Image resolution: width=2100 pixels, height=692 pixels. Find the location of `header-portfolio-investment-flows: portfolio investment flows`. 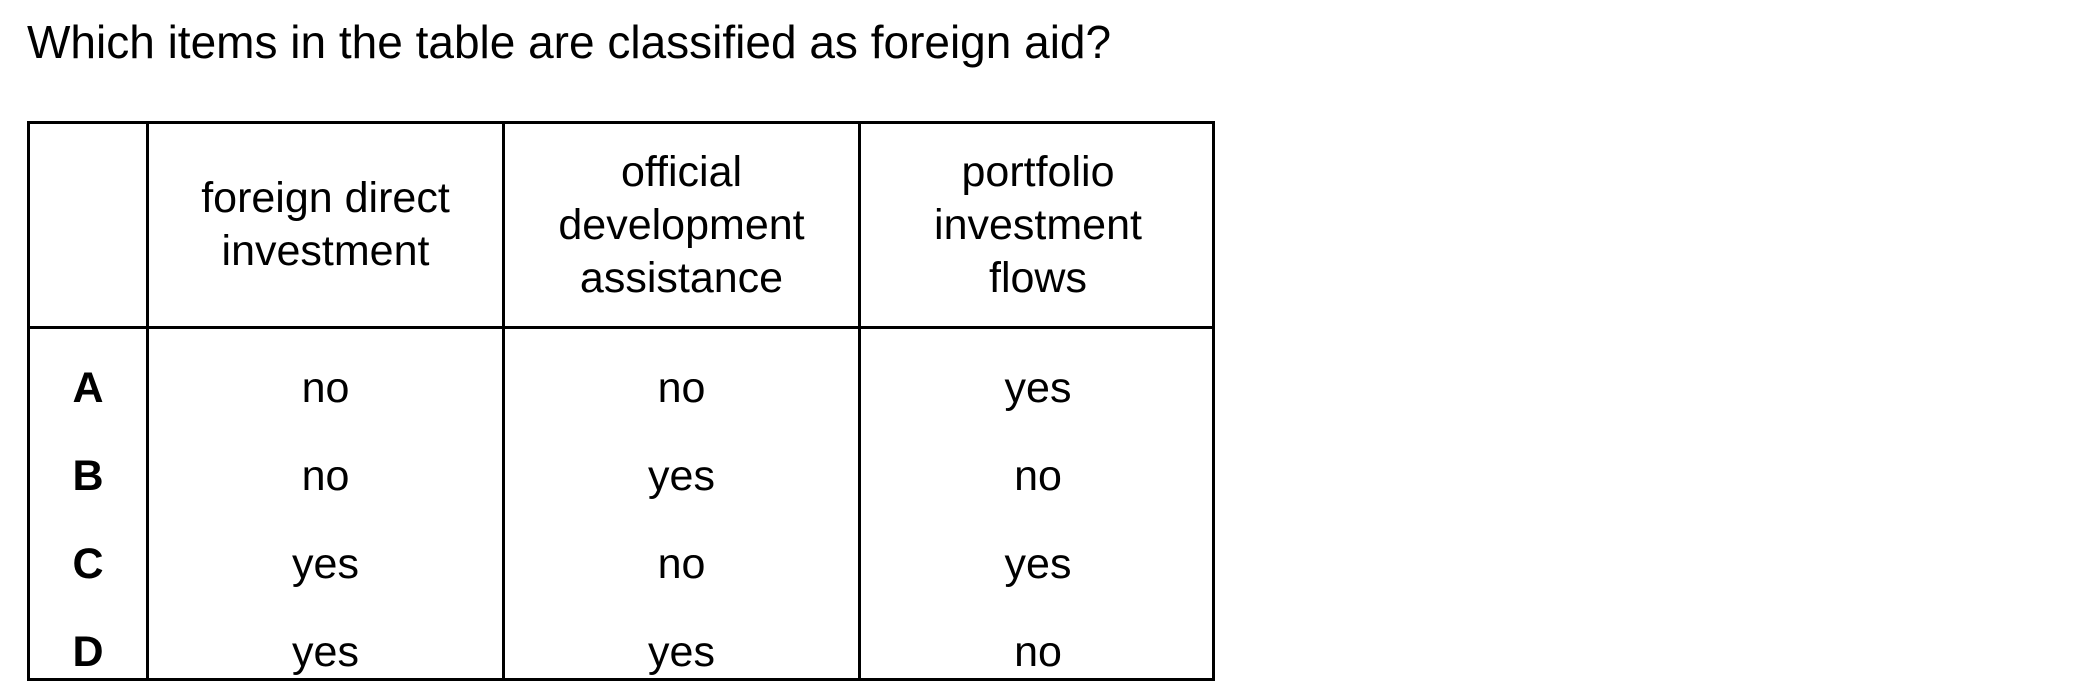

header-portfolio-investment-flows: portfolio investment flows is located at coordinates (1038, 224).